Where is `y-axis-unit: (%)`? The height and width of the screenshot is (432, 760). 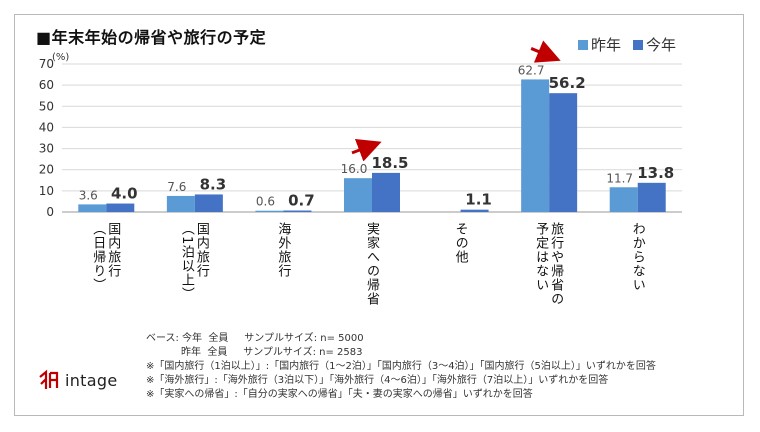
y-axis-unit: (%) is located at coordinates (60, 57).